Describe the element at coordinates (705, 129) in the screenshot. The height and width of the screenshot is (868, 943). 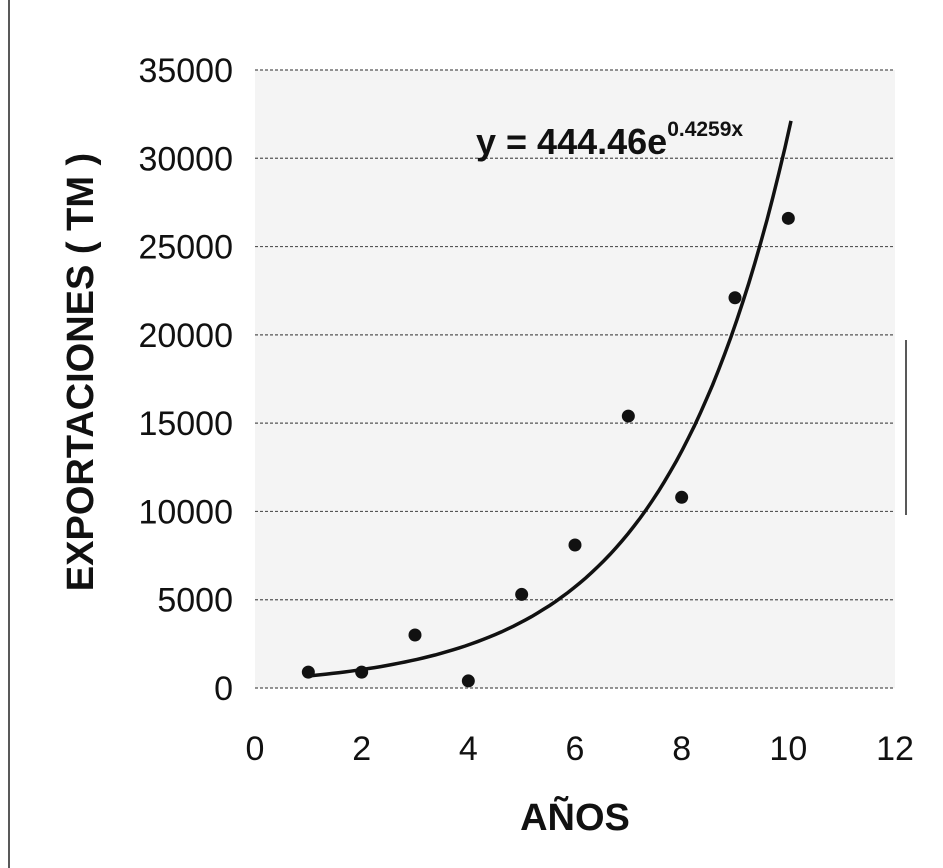
I see `equation-exponent: 0.4259x` at that location.